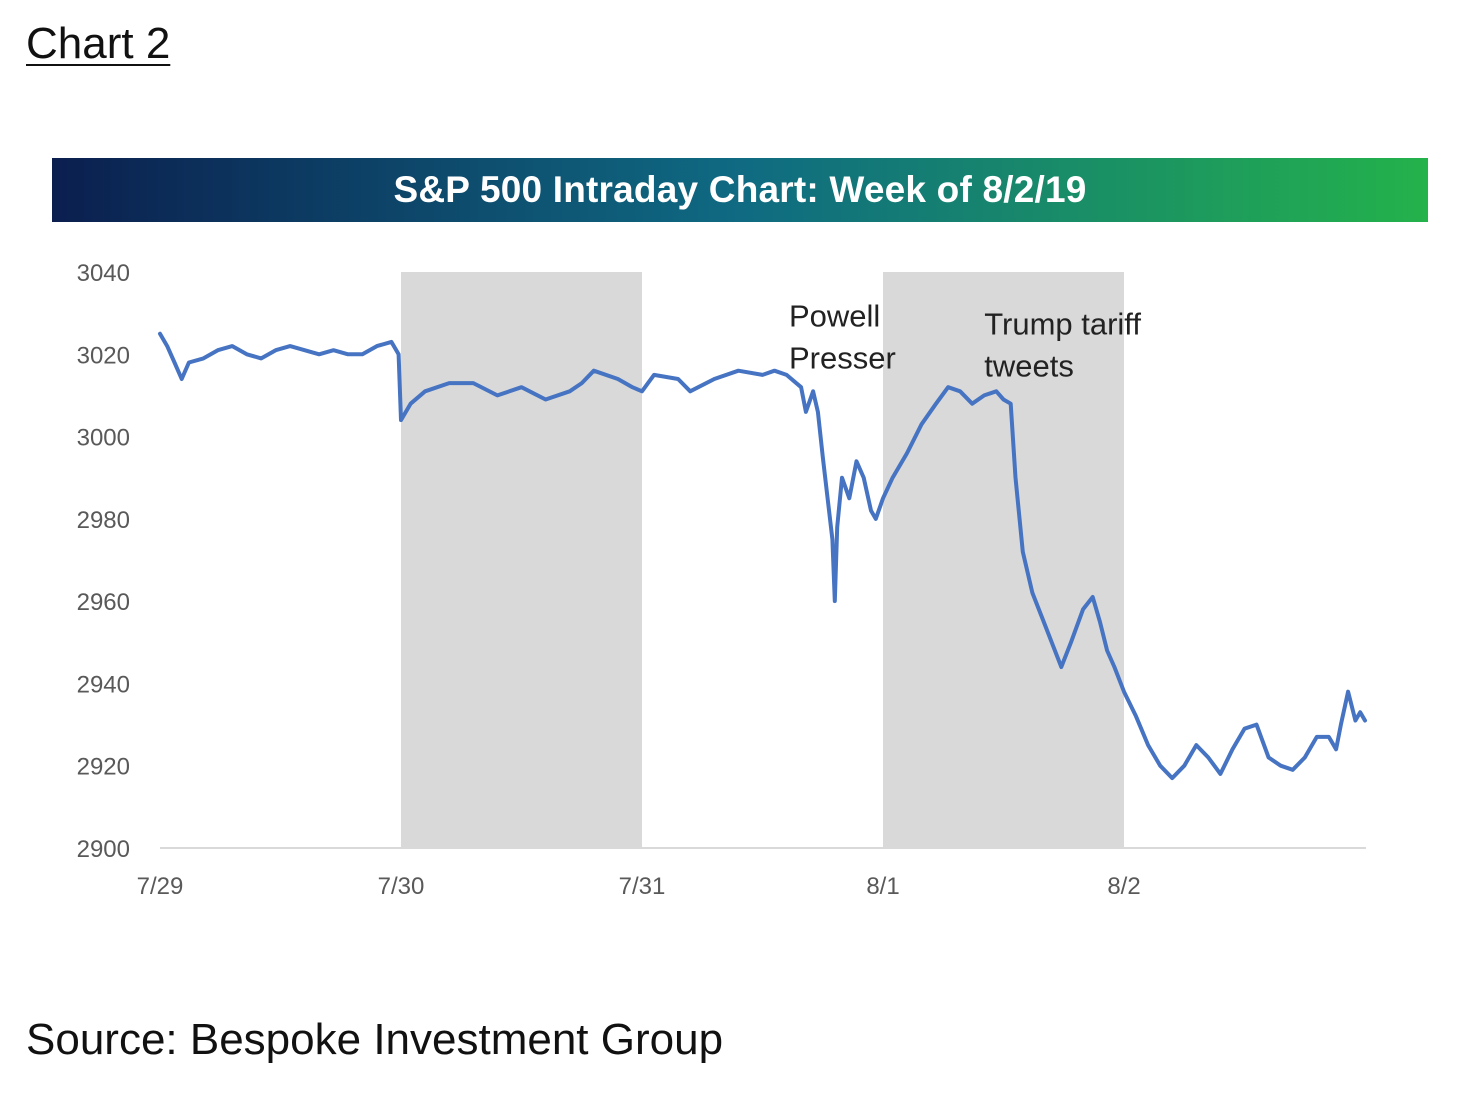 This screenshot has height=1120, width=1460. Describe the element at coordinates (834, 315) in the screenshot. I see `annotation-line: Powell` at that location.